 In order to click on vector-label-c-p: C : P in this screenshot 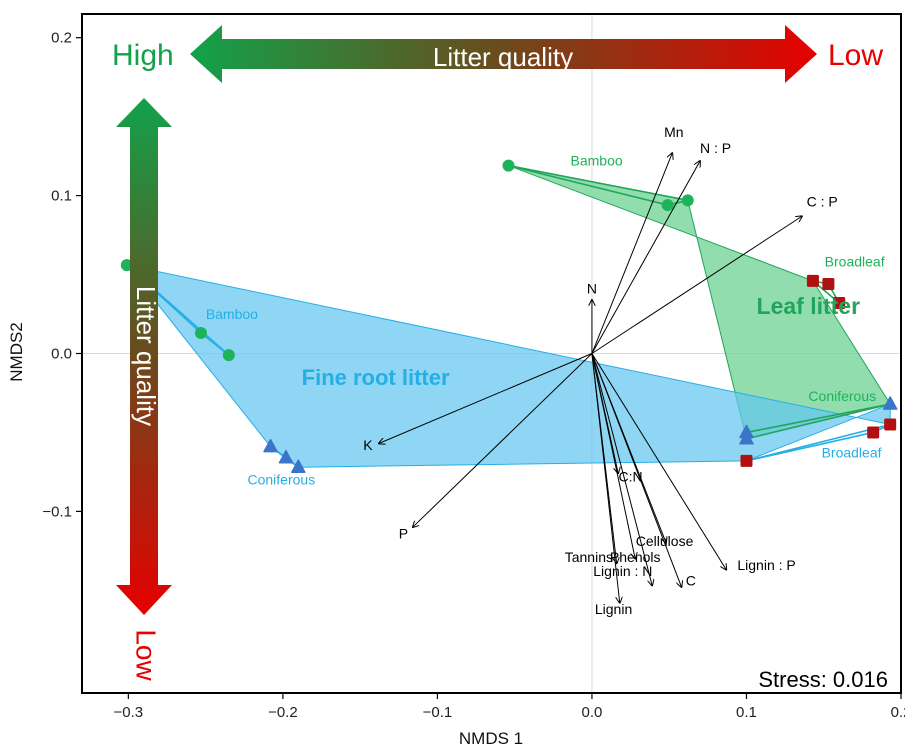, I will do `click(822, 202)`.